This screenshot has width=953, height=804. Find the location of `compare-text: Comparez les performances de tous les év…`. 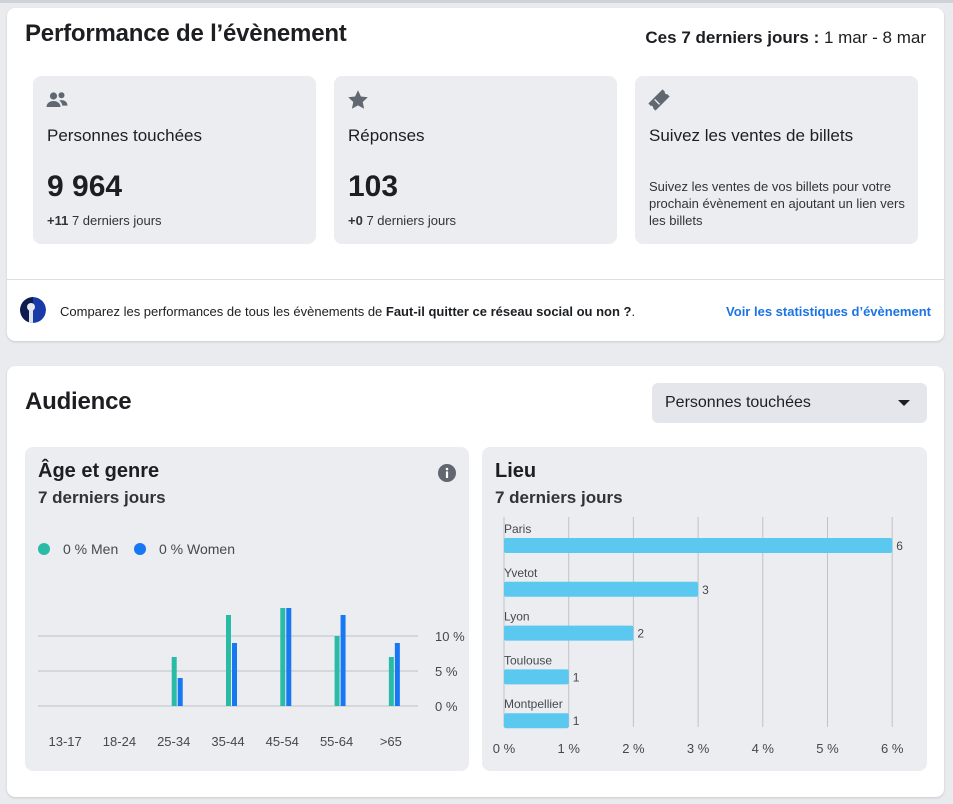

compare-text: Comparez les performances de tous les év… is located at coordinates (347, 311).